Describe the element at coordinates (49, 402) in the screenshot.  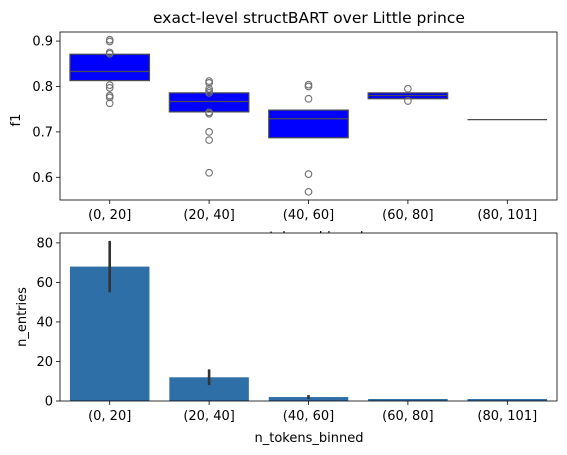
I see `bar-ytick-label: 0` at that location.